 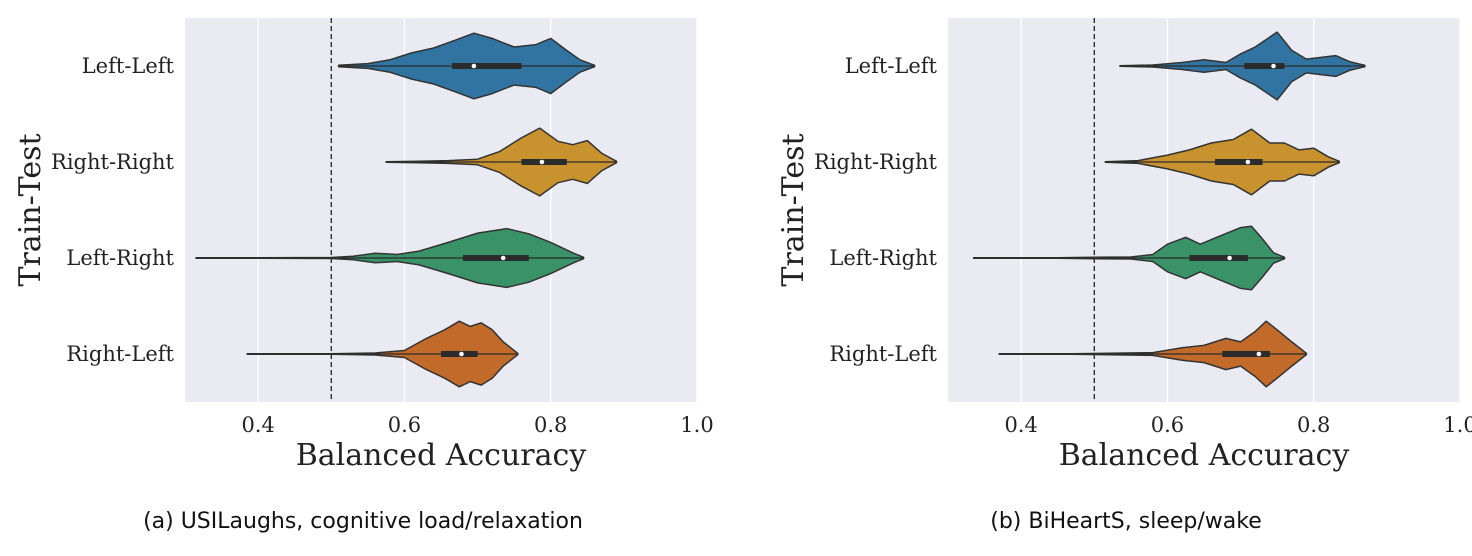 I want to click on panel-caption: (b) BiHeartS, sleep/wake, so click(x=1126, y=521).